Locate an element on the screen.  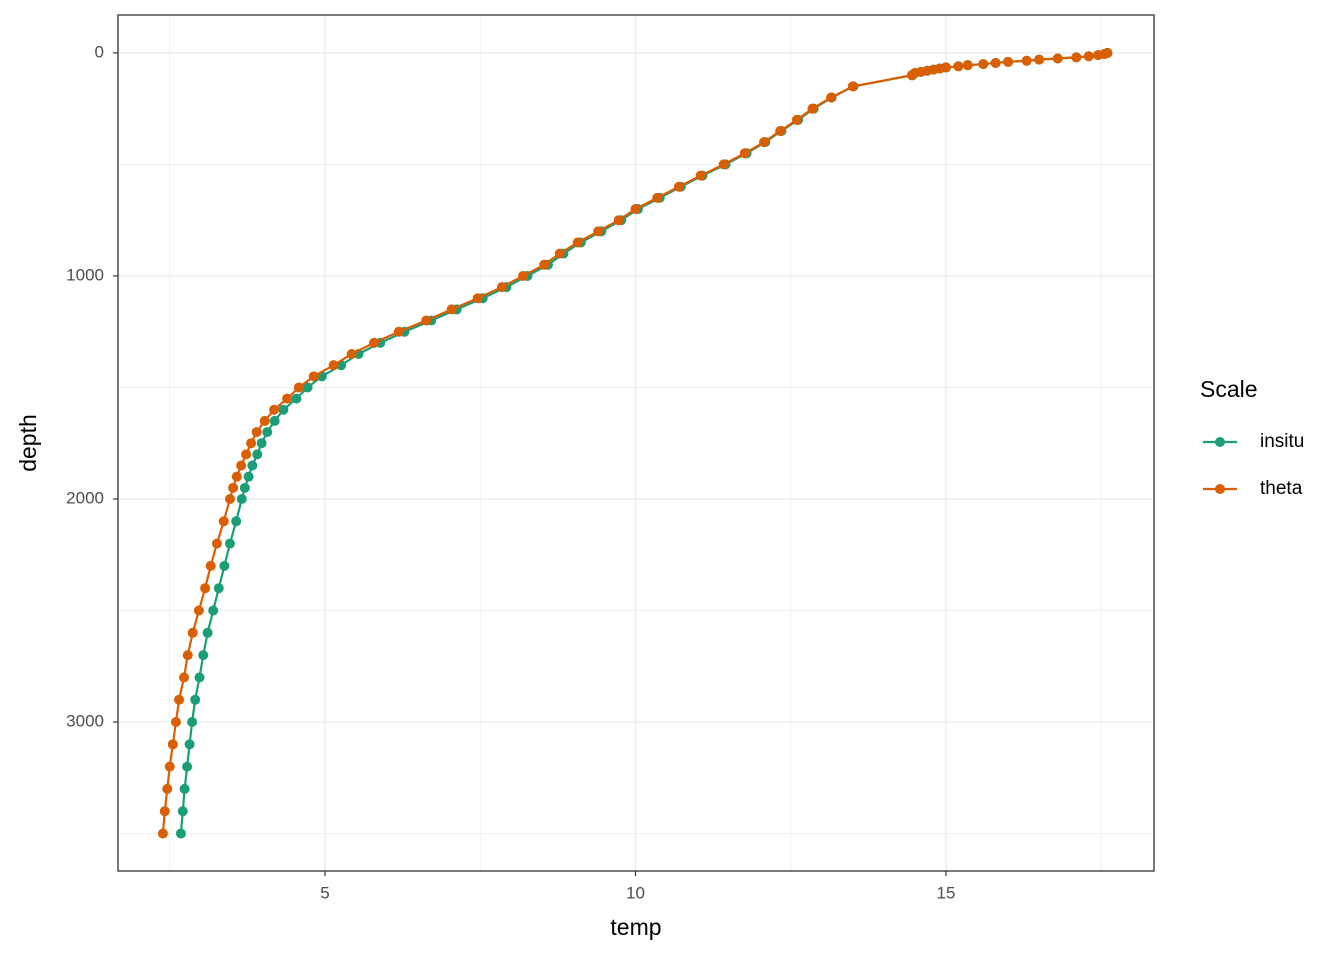
legend-label: theta is located at coordinates (1281, 488).